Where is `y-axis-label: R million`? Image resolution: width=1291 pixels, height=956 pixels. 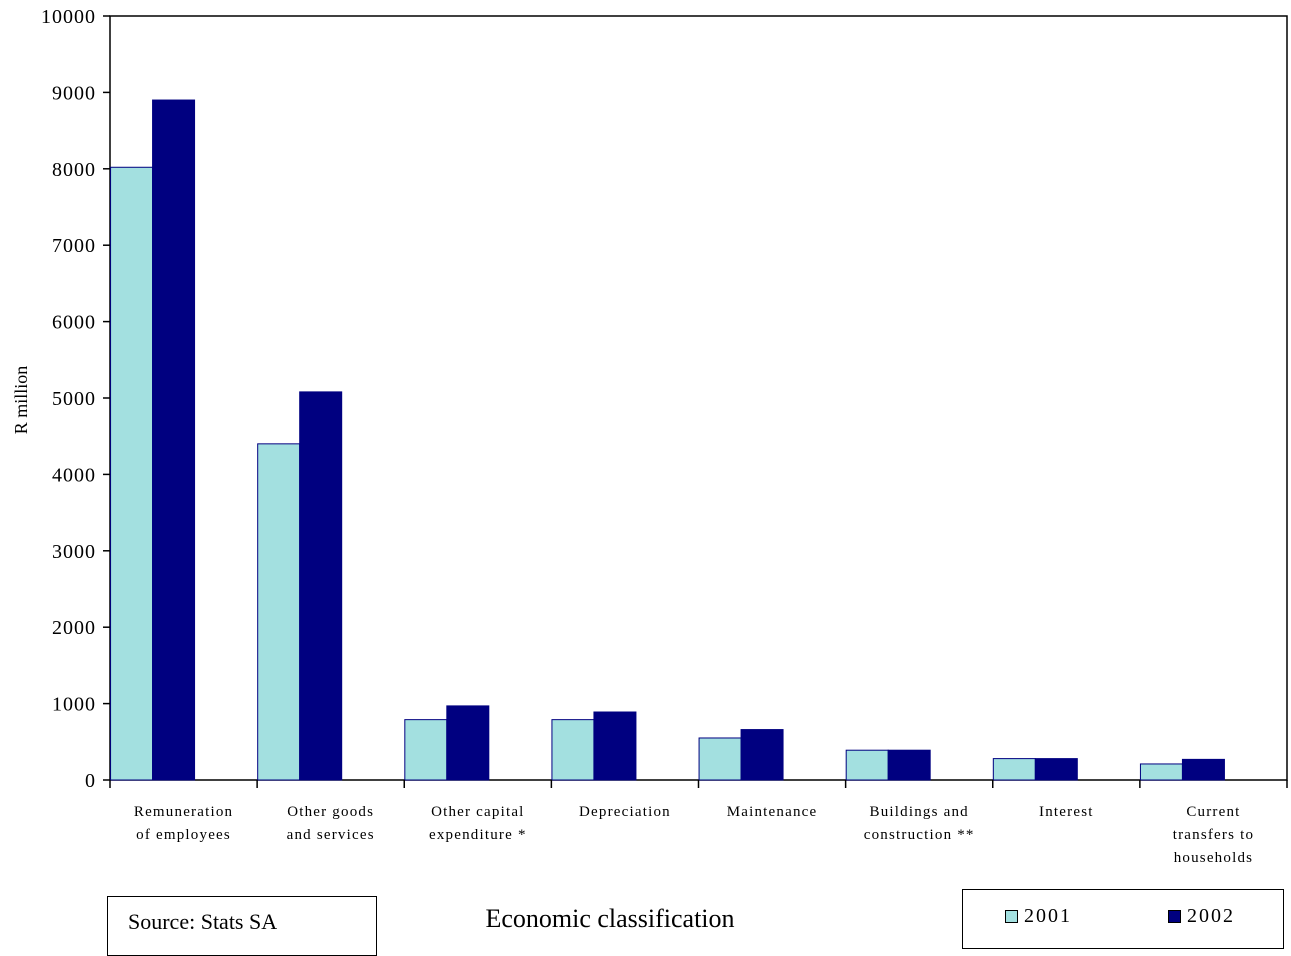
y-axis-label: R million is located at coordinates (21, 400).